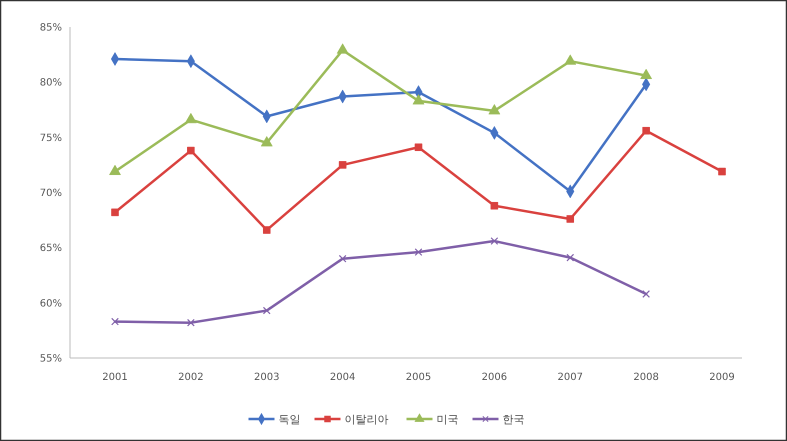 This screenshot has width=787, height=441. Describe the element at coordinates (513, 419) in the screenshot. I see `legend-label: 한국` at that location.